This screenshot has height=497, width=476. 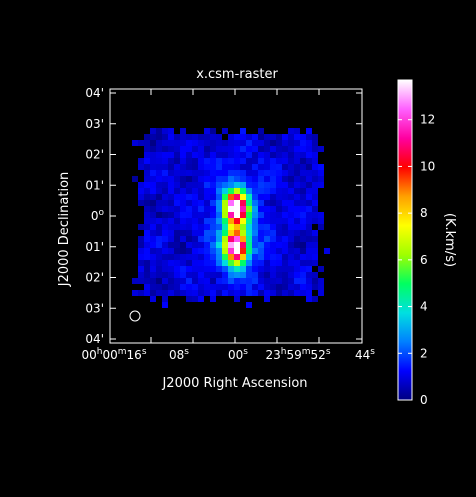 What do you see at coordinates (405, 240) in the screenshot?
I see `colorbar-gradient` at bounding box center [405, 240].